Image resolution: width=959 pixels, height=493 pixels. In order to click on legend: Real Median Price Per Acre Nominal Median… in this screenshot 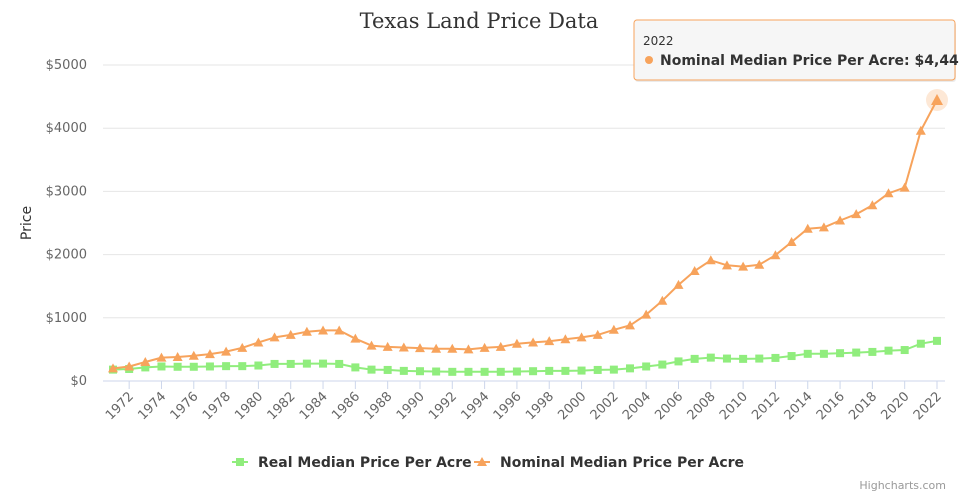, I will do `click(488, 463)`.